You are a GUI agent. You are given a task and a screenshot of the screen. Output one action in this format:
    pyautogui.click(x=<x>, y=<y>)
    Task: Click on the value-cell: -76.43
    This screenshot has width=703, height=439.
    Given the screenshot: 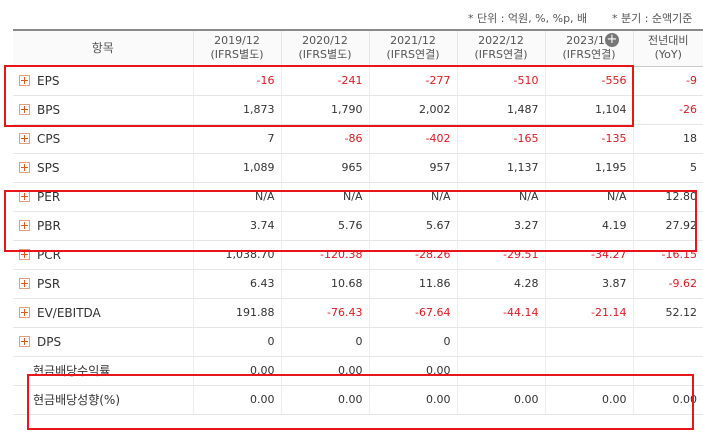 What is the action you would take?
    pyautogui.click(x=324, y=313)
    